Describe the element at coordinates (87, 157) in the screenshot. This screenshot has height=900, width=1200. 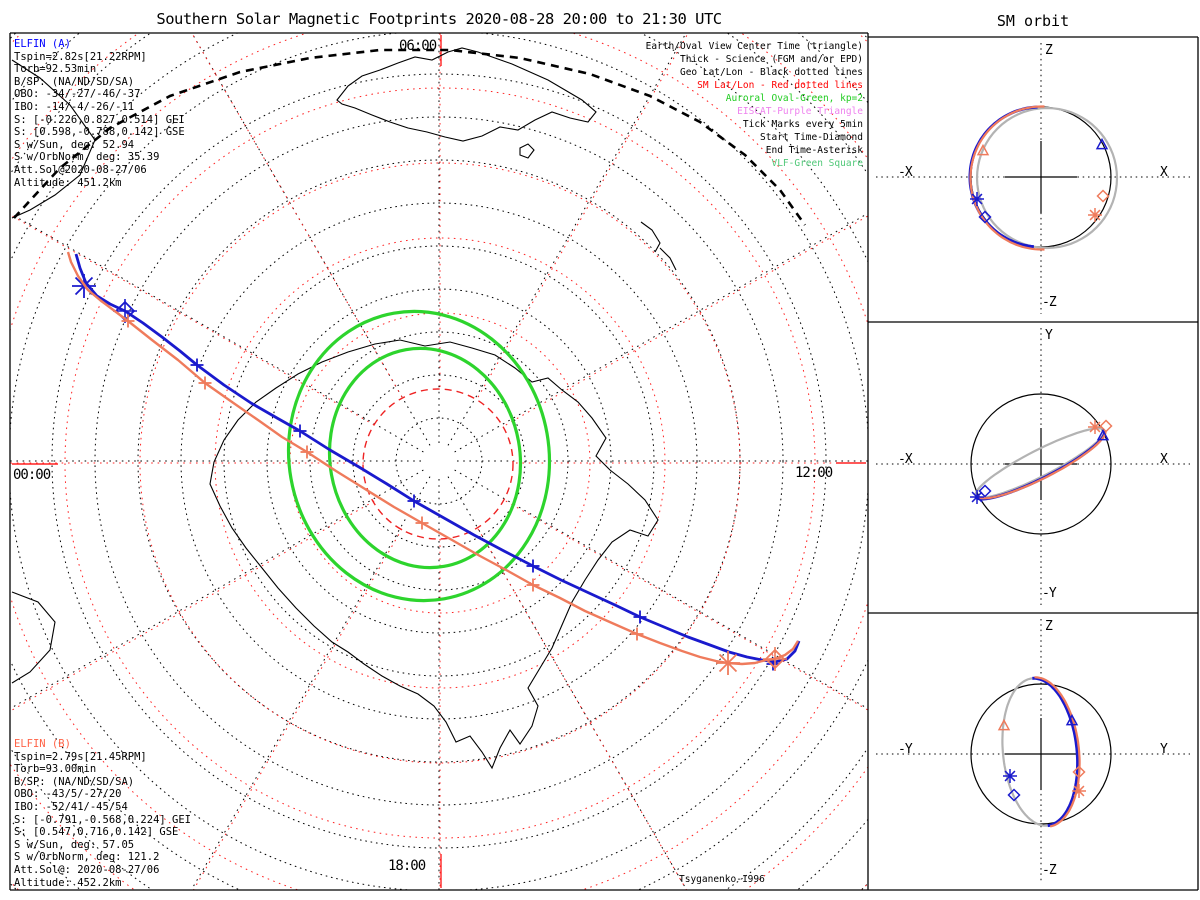
I see `elfin-a-info-line: S w/OrbNorm, deg: 35.39` at that location.